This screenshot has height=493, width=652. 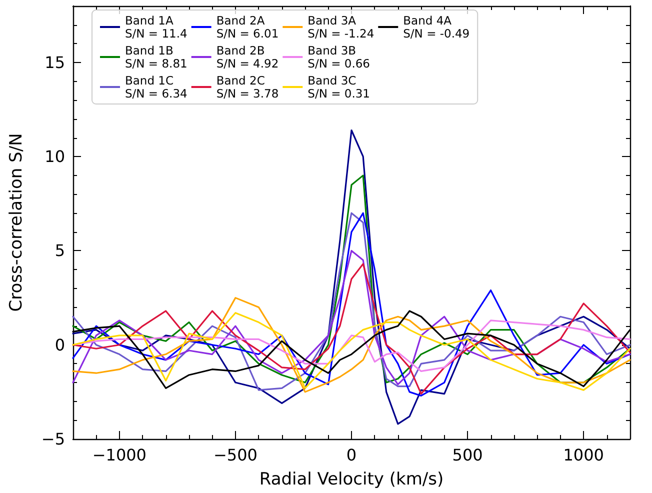 What do you see at coordinates (53, 439) in the screenshot?
I see `y-tick-label: −5` at bounding box center [53, 439].